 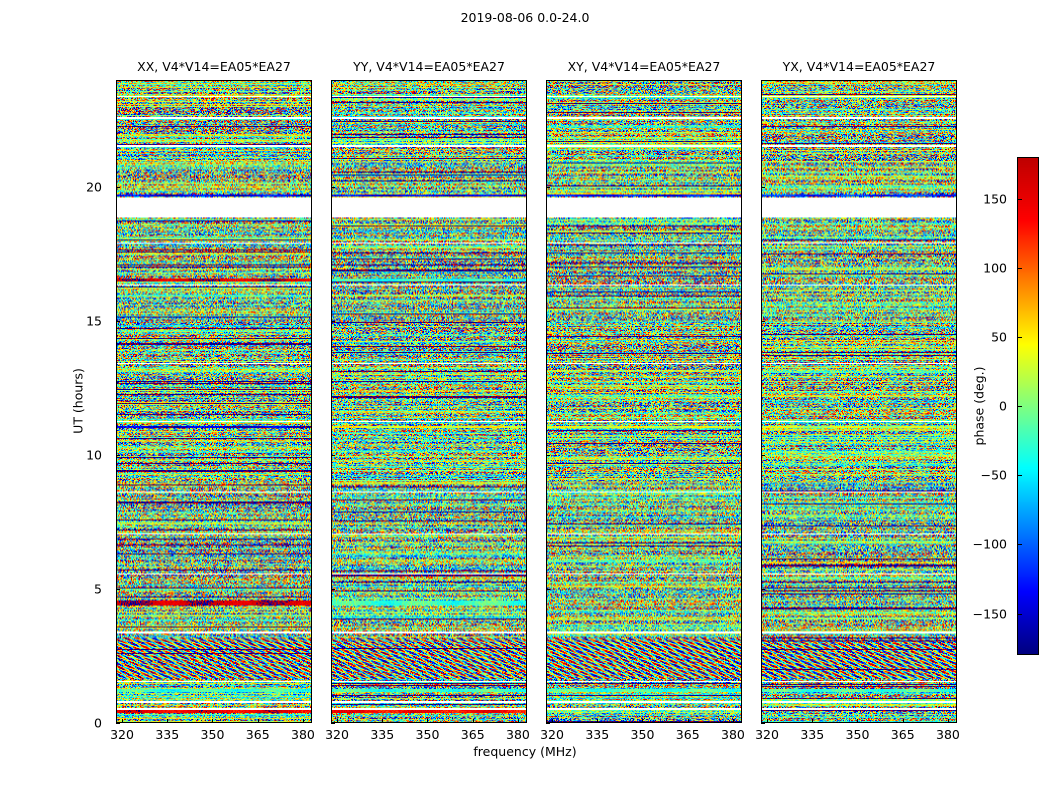 What do you see at coordinates (98, 723) in the screenshot?
I see `y-axis-tick-label: 0` at bounding box center [98, 723].